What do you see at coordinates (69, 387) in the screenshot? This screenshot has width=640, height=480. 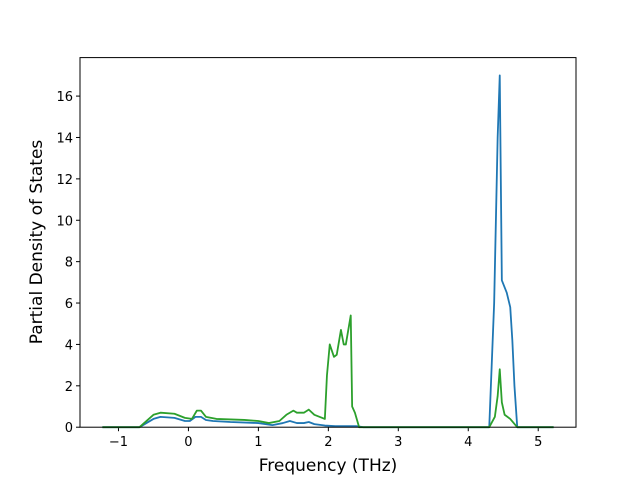 I see `y-tick-label: 2` at bounding box center [69, 387].